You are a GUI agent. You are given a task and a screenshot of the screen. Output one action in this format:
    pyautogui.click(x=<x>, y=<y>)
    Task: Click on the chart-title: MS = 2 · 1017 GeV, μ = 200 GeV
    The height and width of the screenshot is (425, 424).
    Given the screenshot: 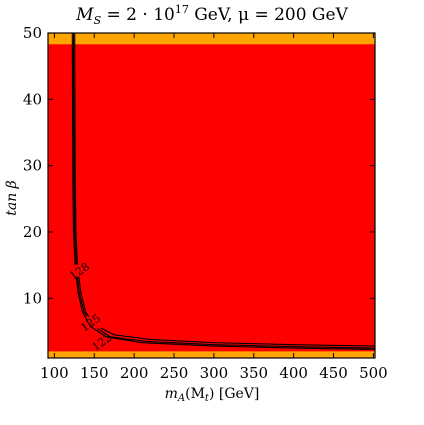 What is the action you would take?
    pyautogui.click(x=211, y=15)
    